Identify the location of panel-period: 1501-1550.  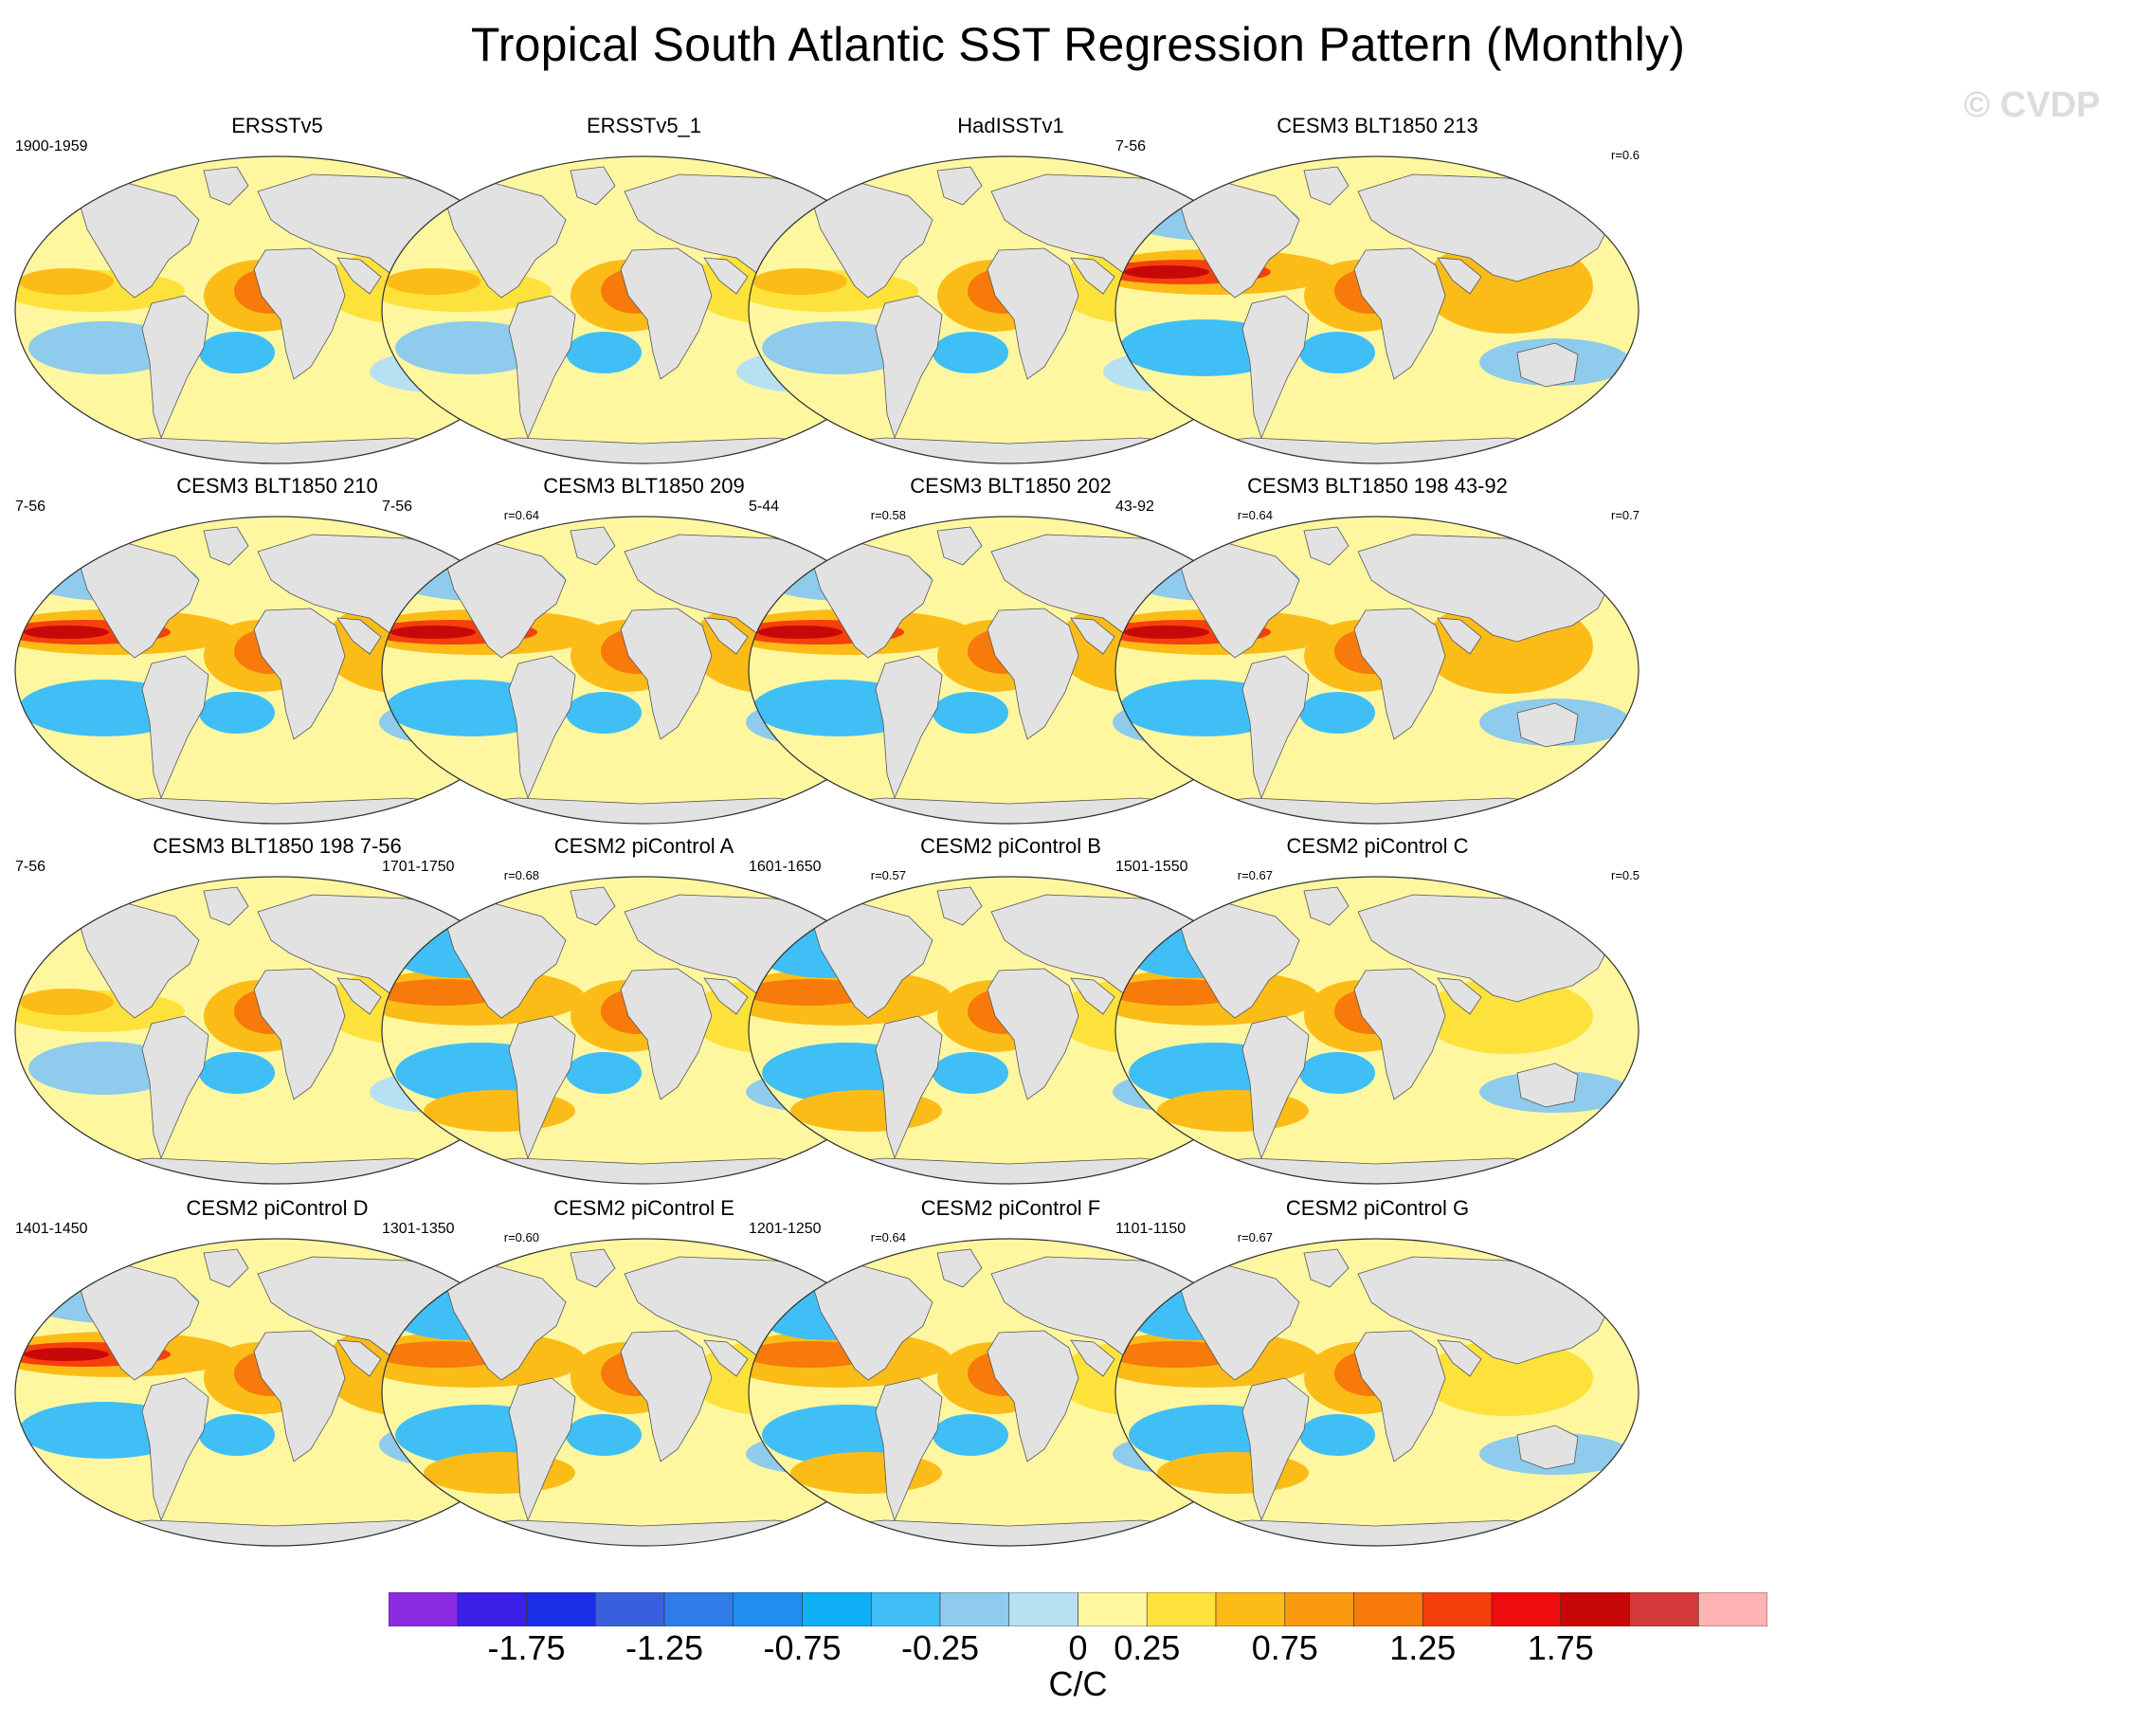
(1151, 867).